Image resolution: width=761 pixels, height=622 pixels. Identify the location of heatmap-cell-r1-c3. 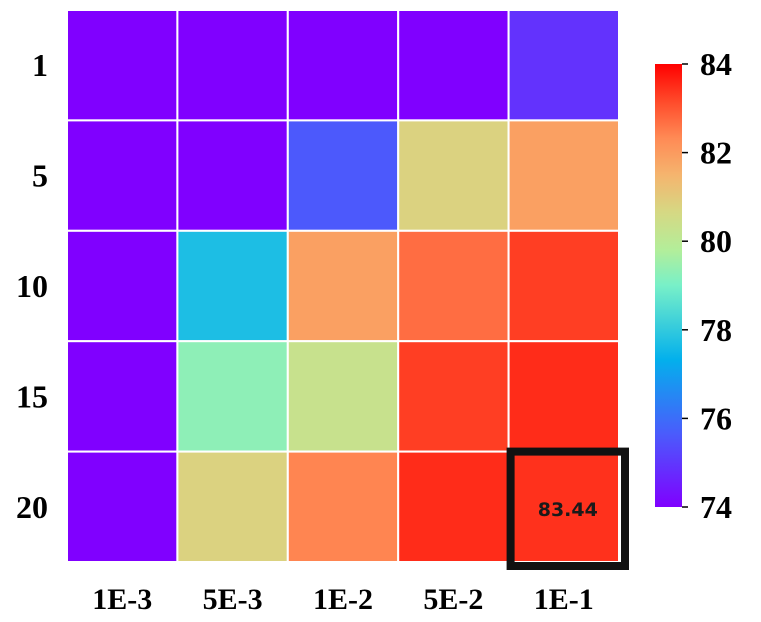
(453, 175).